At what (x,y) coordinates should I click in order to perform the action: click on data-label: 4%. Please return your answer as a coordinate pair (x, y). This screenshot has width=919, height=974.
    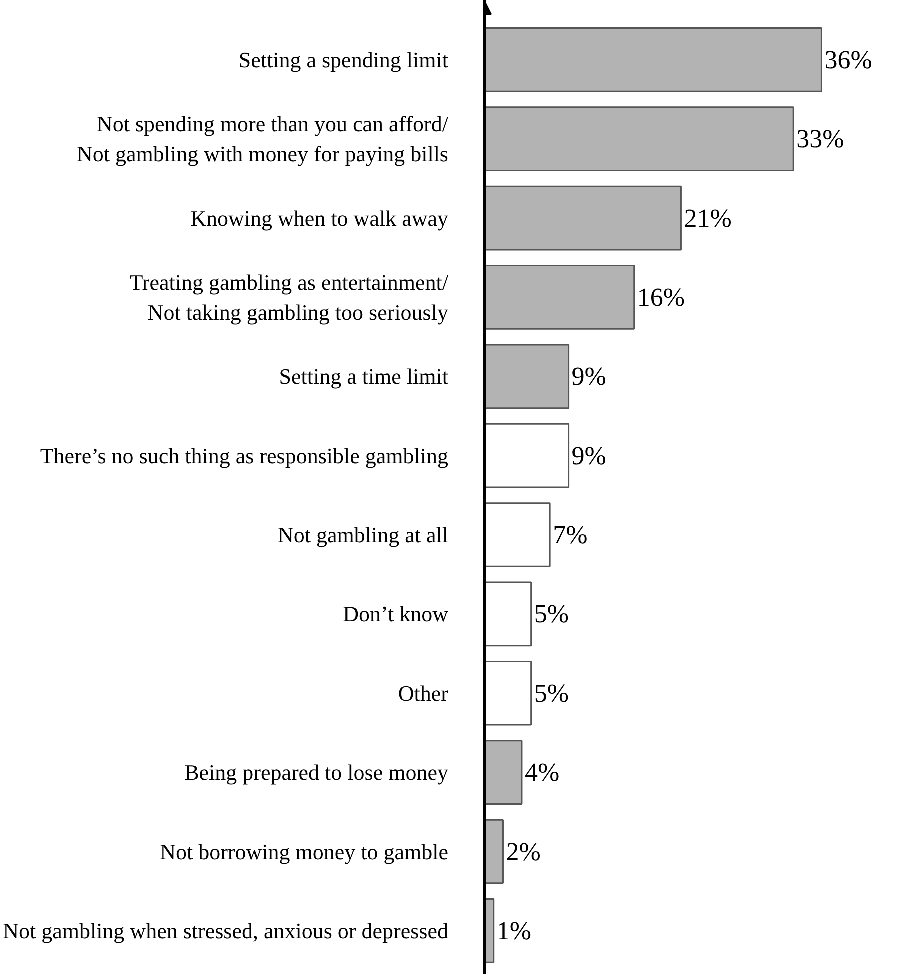
    Looking at the image, I should click on (542, 773).